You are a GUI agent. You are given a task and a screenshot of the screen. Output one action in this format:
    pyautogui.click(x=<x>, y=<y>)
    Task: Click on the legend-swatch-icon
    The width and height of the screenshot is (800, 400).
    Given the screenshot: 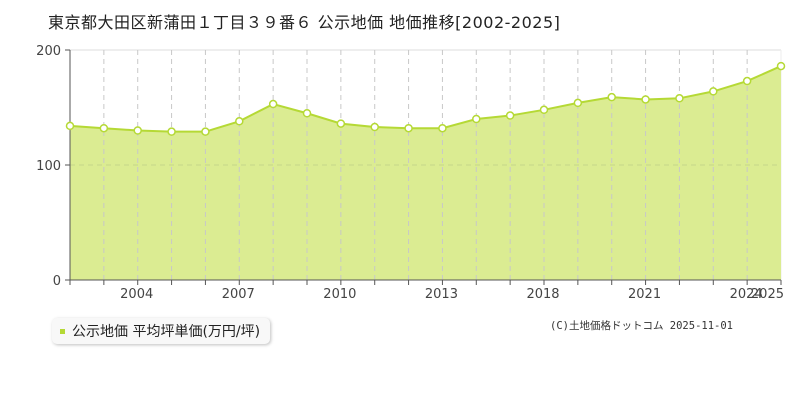 What is the action you would take?
    pyautogui.click(x=62, y=331)
    